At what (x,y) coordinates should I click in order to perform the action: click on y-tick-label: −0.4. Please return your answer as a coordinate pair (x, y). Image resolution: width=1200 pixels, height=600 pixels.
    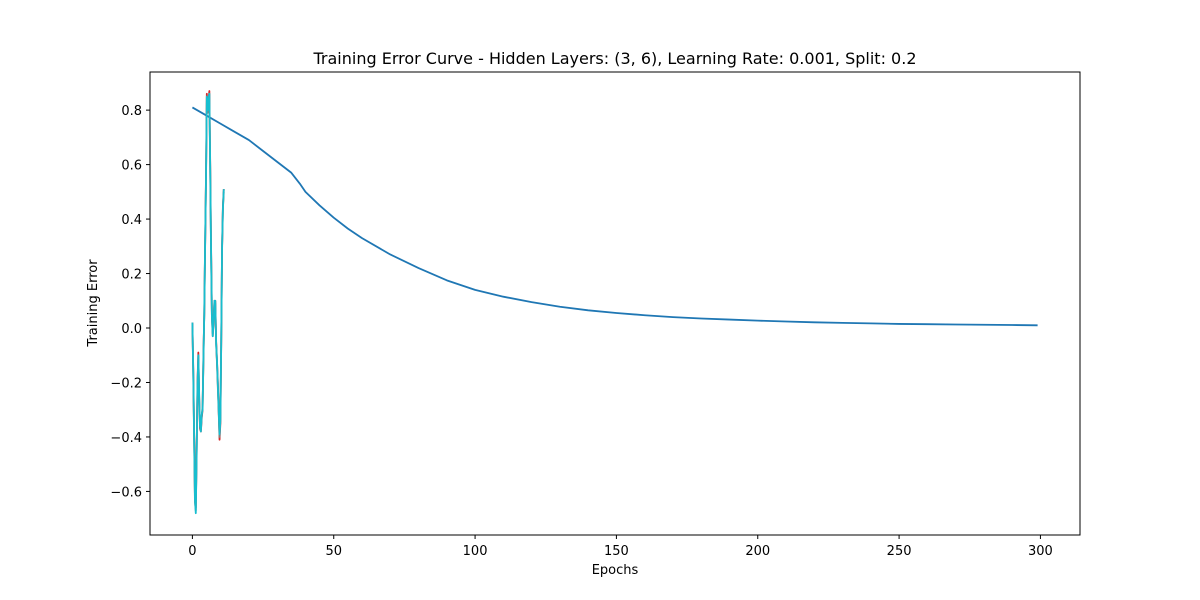
    Looking at the image, I should click on (126, 438).